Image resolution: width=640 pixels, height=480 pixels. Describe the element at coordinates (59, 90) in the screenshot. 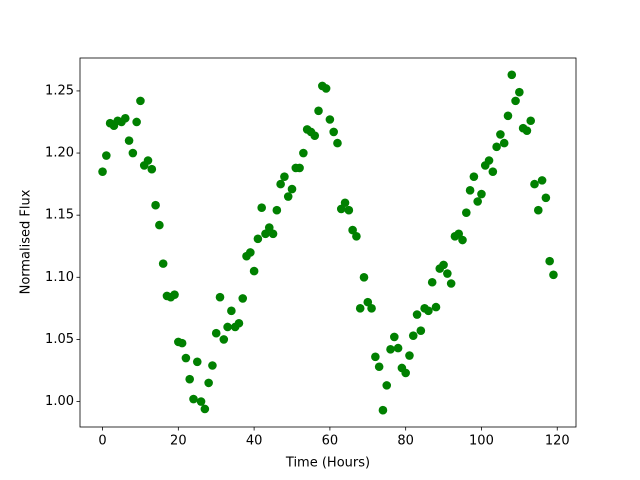

I see `y-tick-label: 1.25` at that location.